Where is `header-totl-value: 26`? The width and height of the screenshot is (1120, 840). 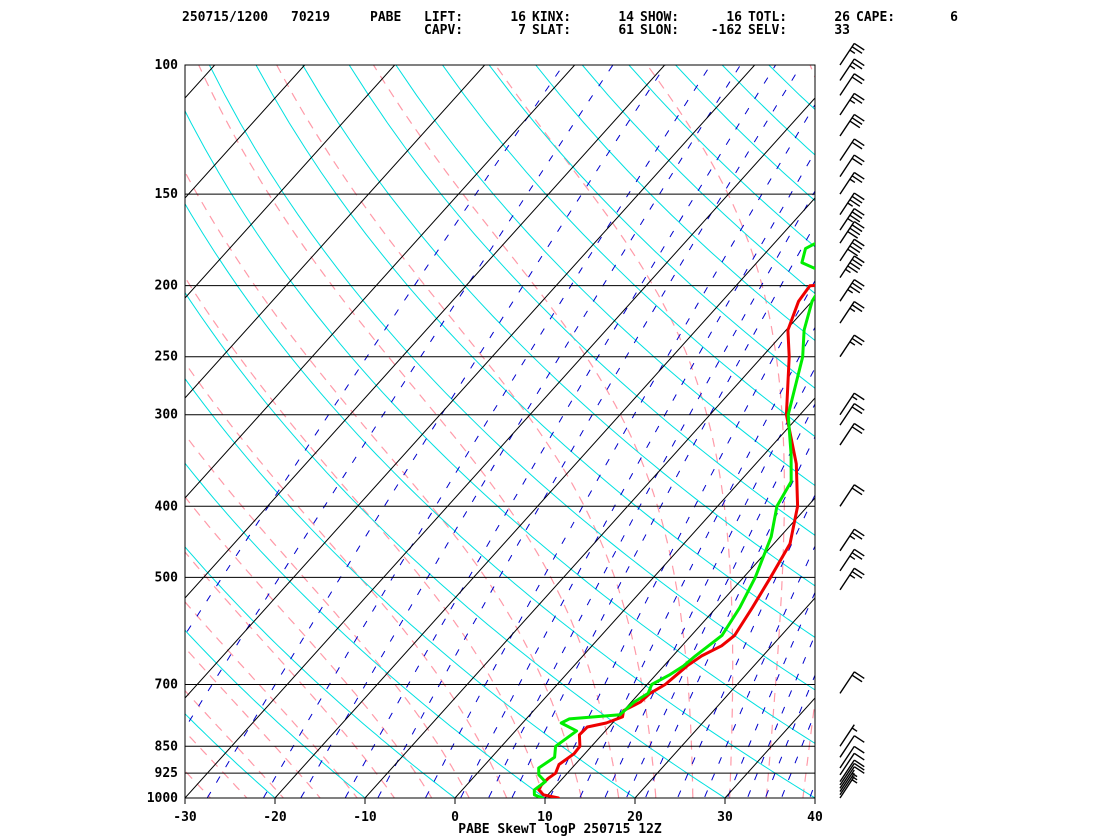
header-totl-value: 26 is located at coordinates (842, 17).